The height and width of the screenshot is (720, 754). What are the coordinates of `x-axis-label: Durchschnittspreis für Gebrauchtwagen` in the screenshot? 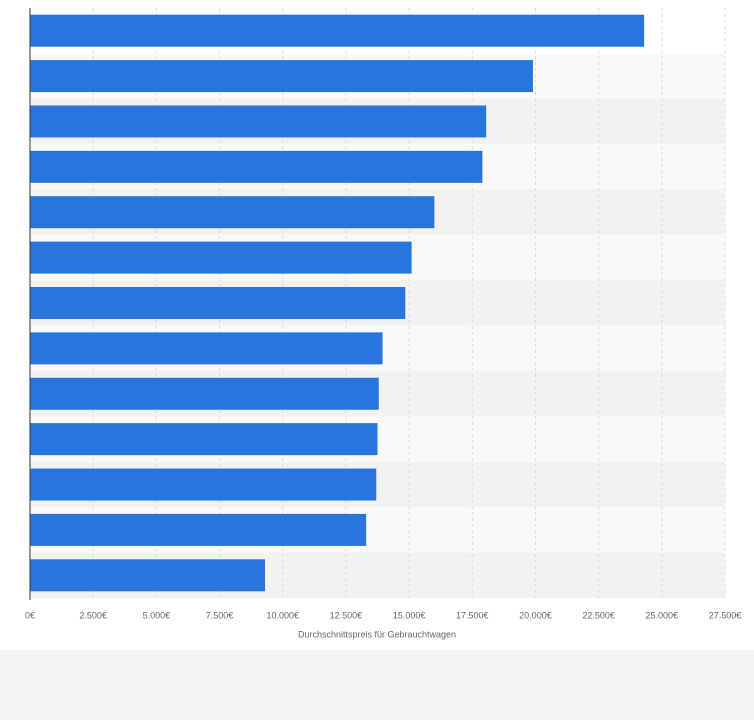 It's located at (377, 634).